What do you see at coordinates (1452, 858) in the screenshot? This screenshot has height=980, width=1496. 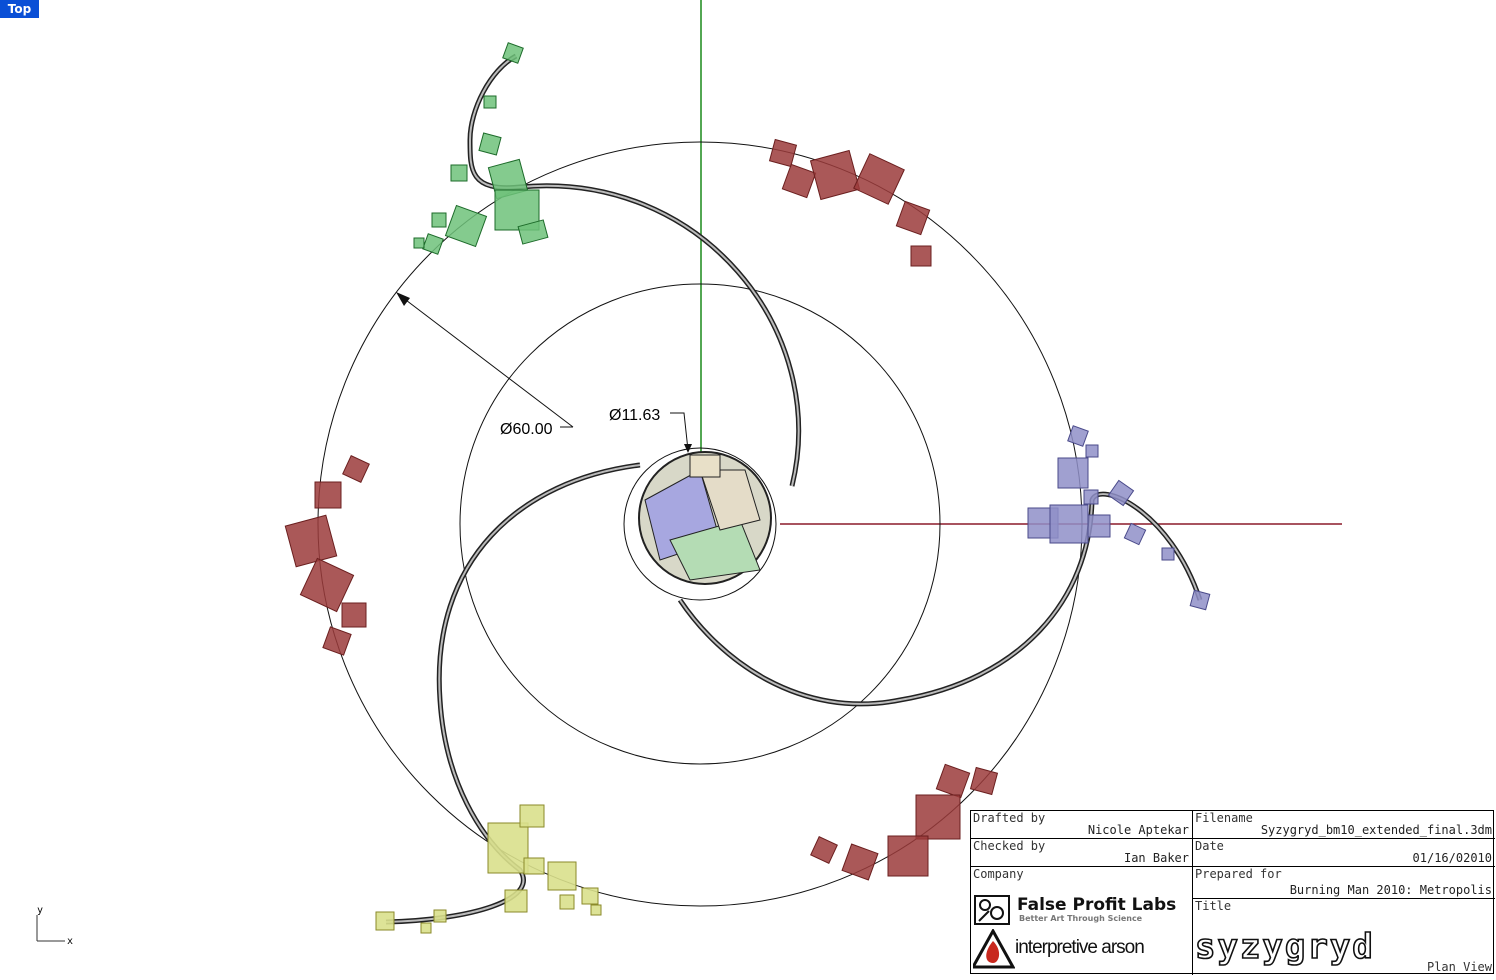 I see `date-value: 01/16/02010` at bounding box center [1452, 858].